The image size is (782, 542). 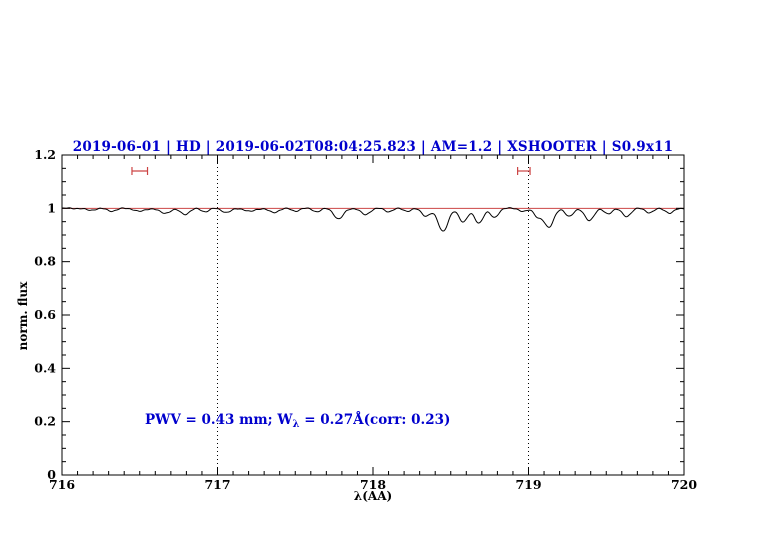 What do you see at coordinates (45, 367) in the screenshot?
I see `y-tick-label: 0.4` at bounding box center [45, 367].